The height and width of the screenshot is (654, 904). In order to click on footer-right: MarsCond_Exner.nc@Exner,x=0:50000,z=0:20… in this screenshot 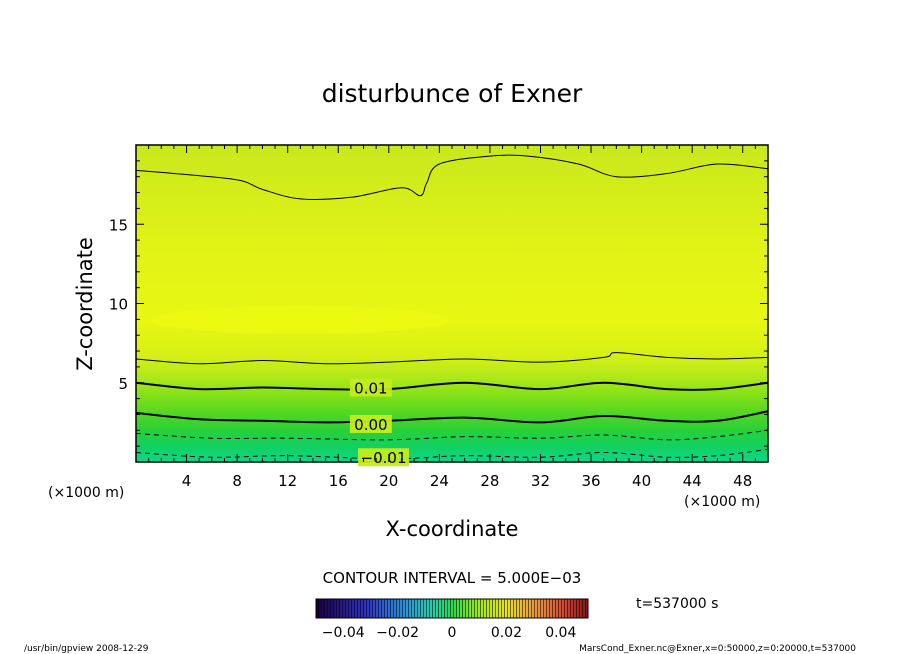, I will do `click(717, 649)`.